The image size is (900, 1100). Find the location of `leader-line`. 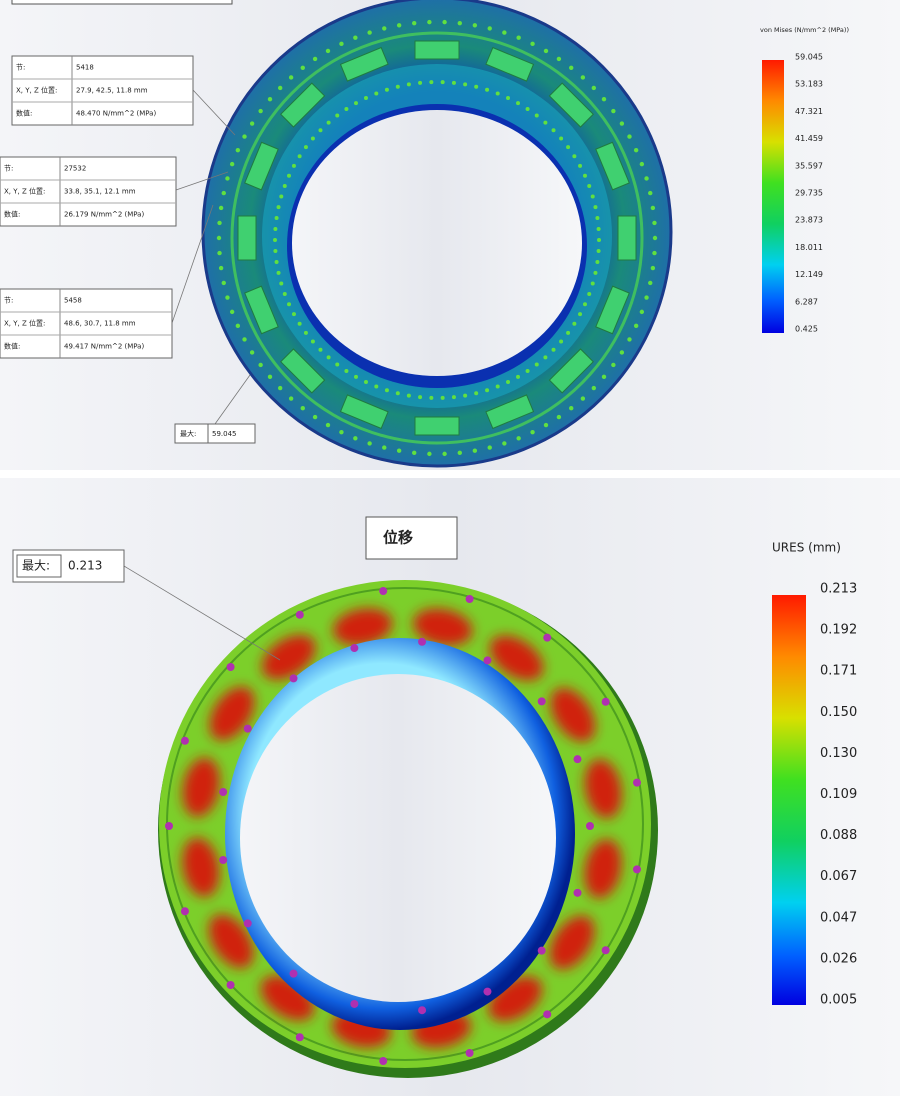

leader-line is located at coordinates (202, 181).